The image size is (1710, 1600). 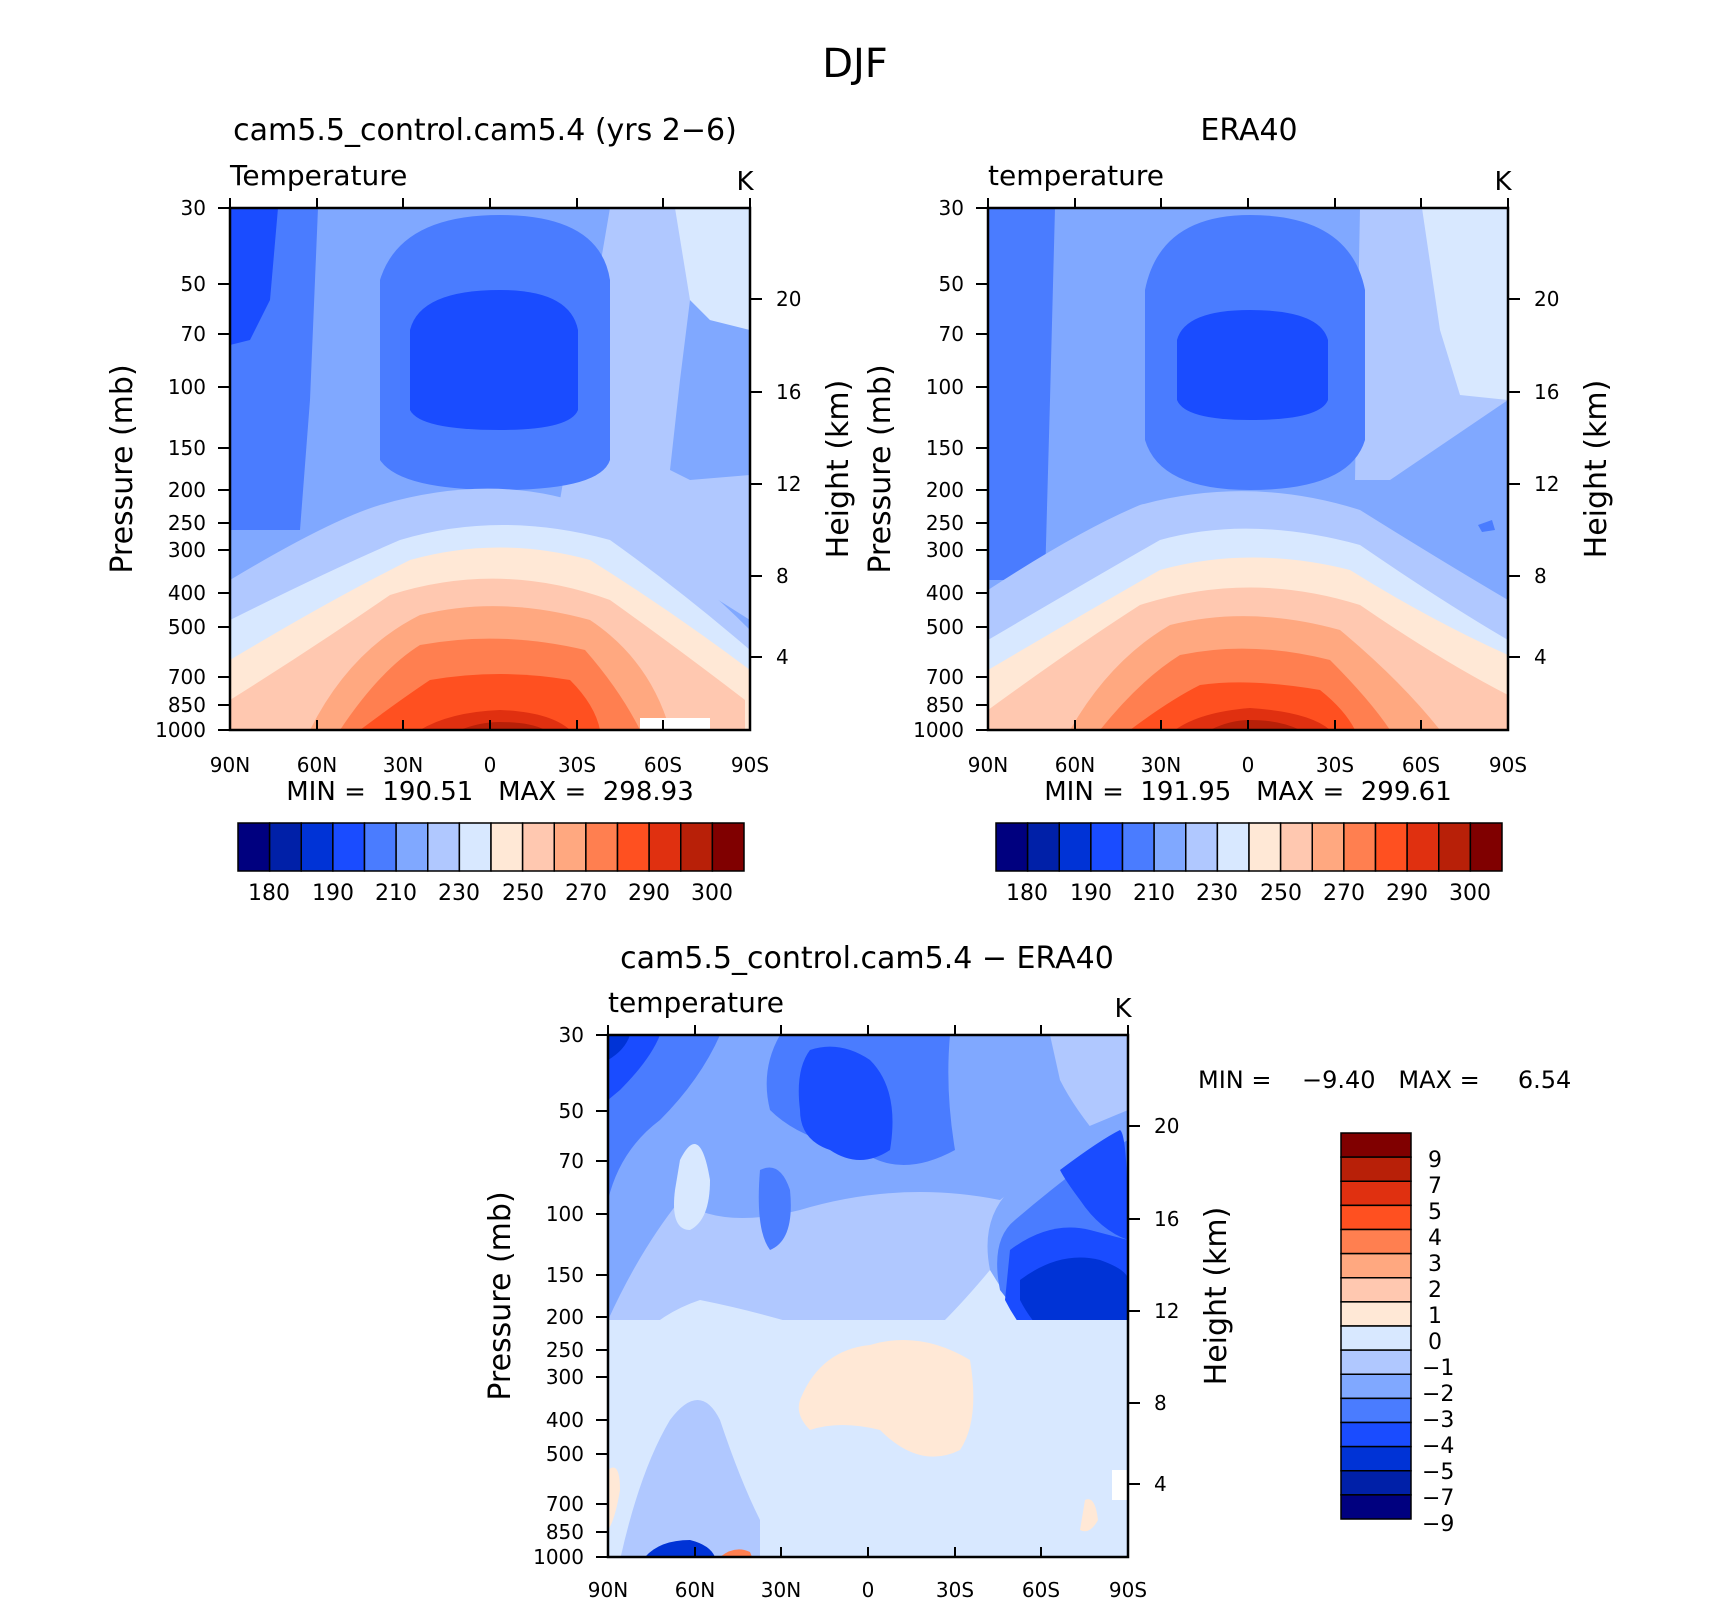 What do you see at coordinates (1435, 1160) in the screenshot?
I see `colorbar-label: 9` at bounding box center [1435, 1160].